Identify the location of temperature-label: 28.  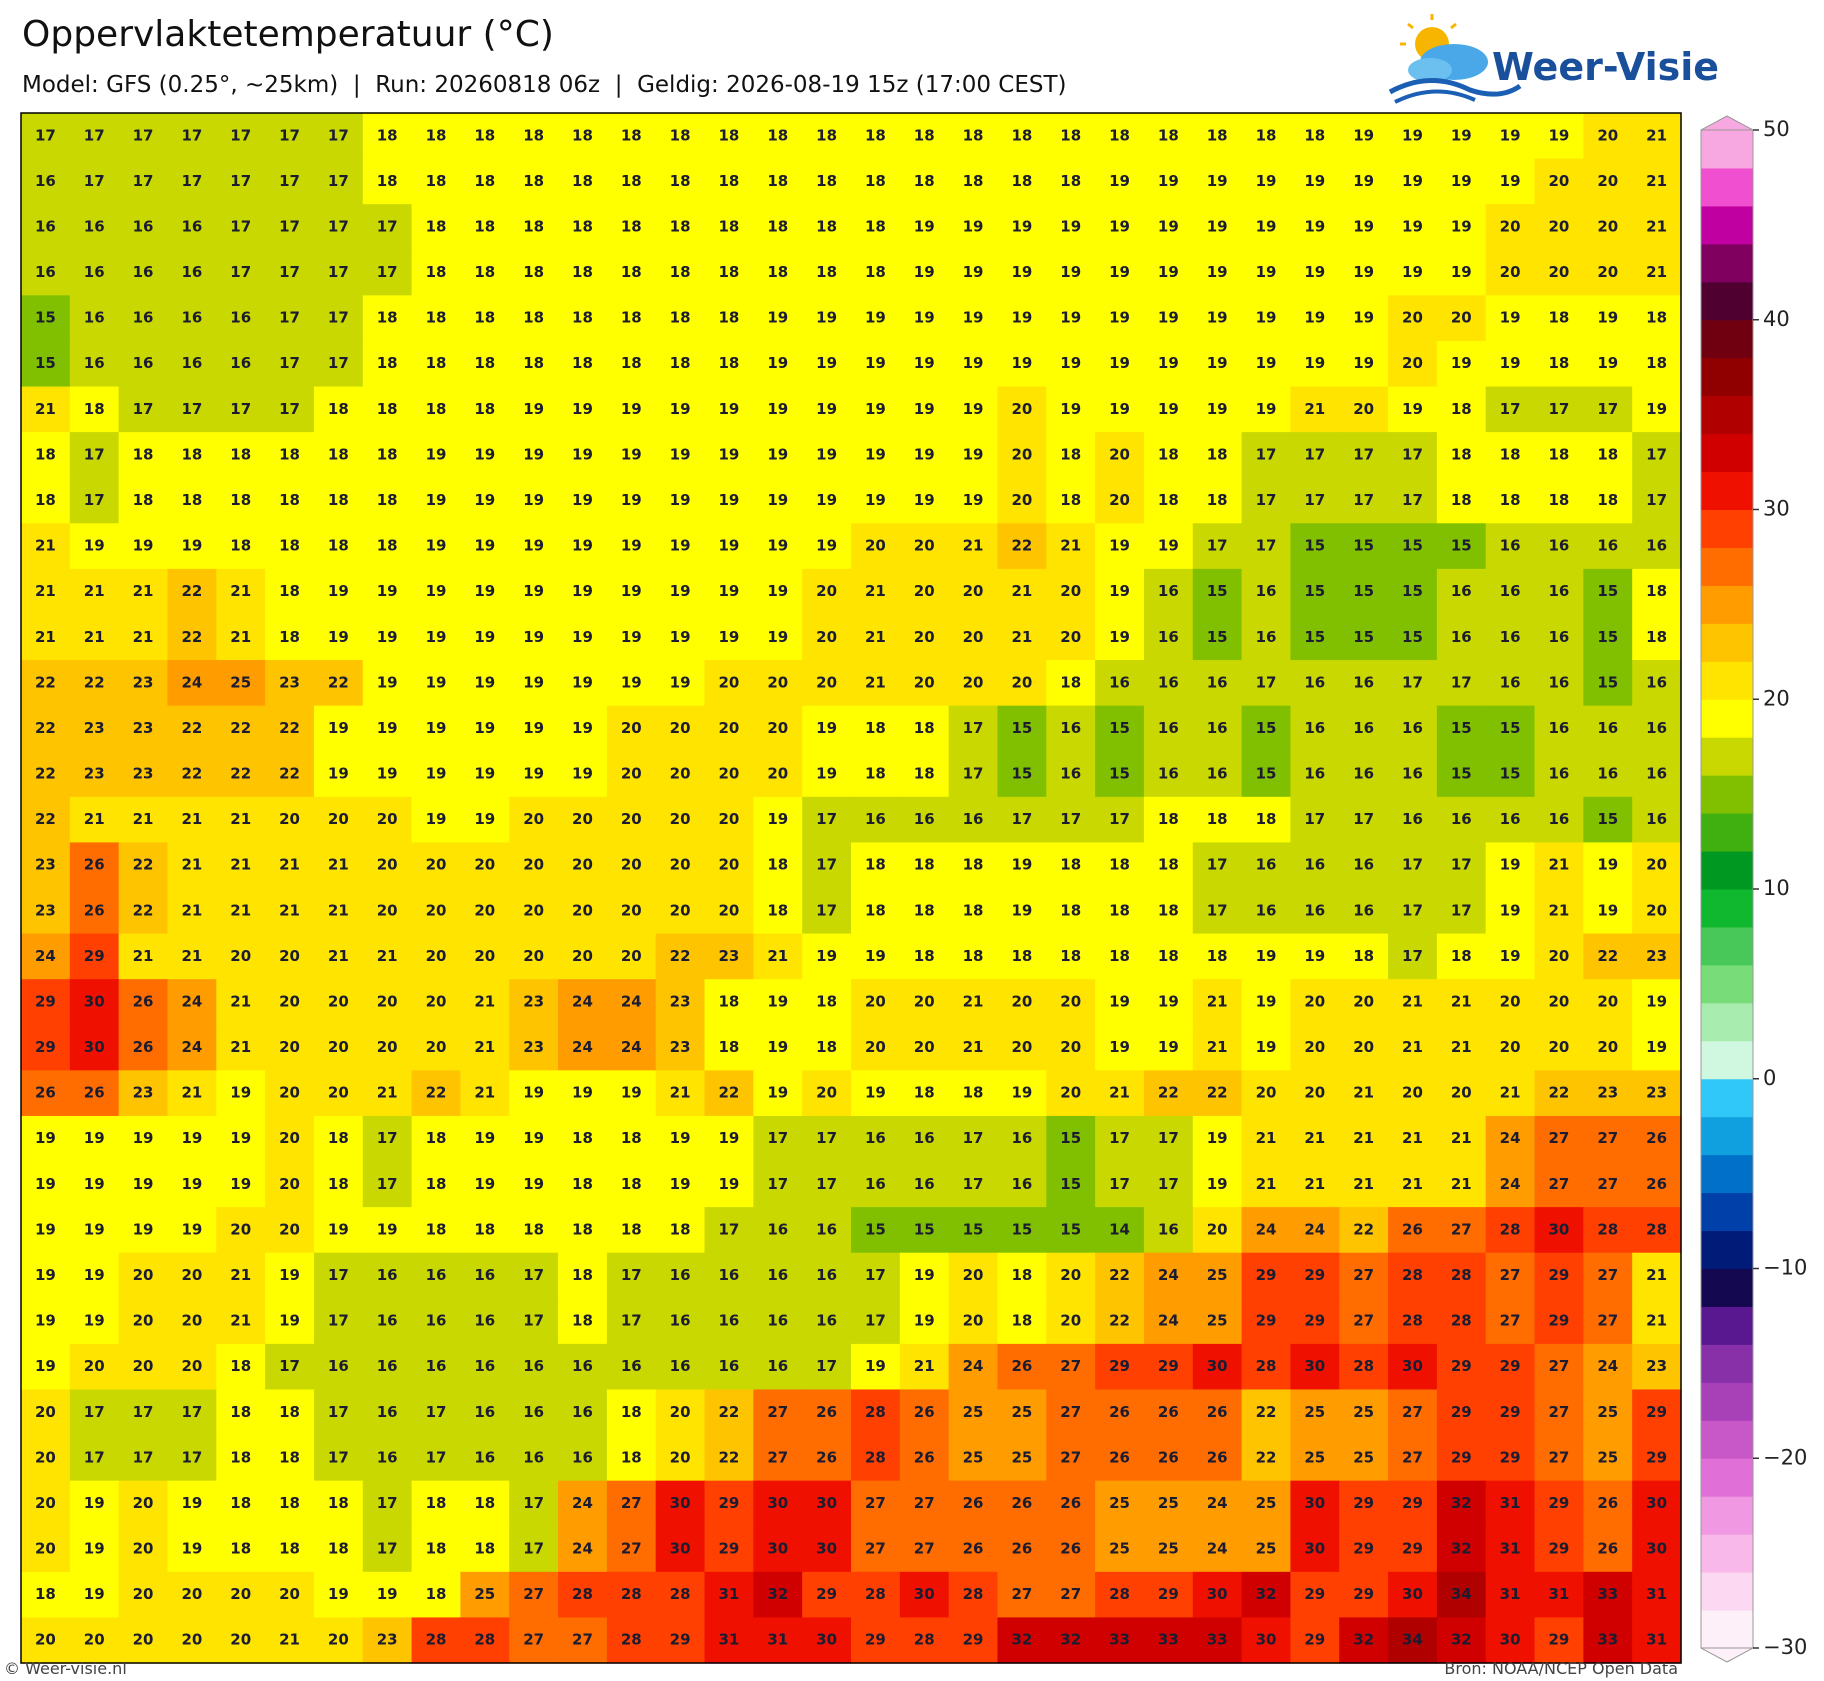
(1461, 1275).